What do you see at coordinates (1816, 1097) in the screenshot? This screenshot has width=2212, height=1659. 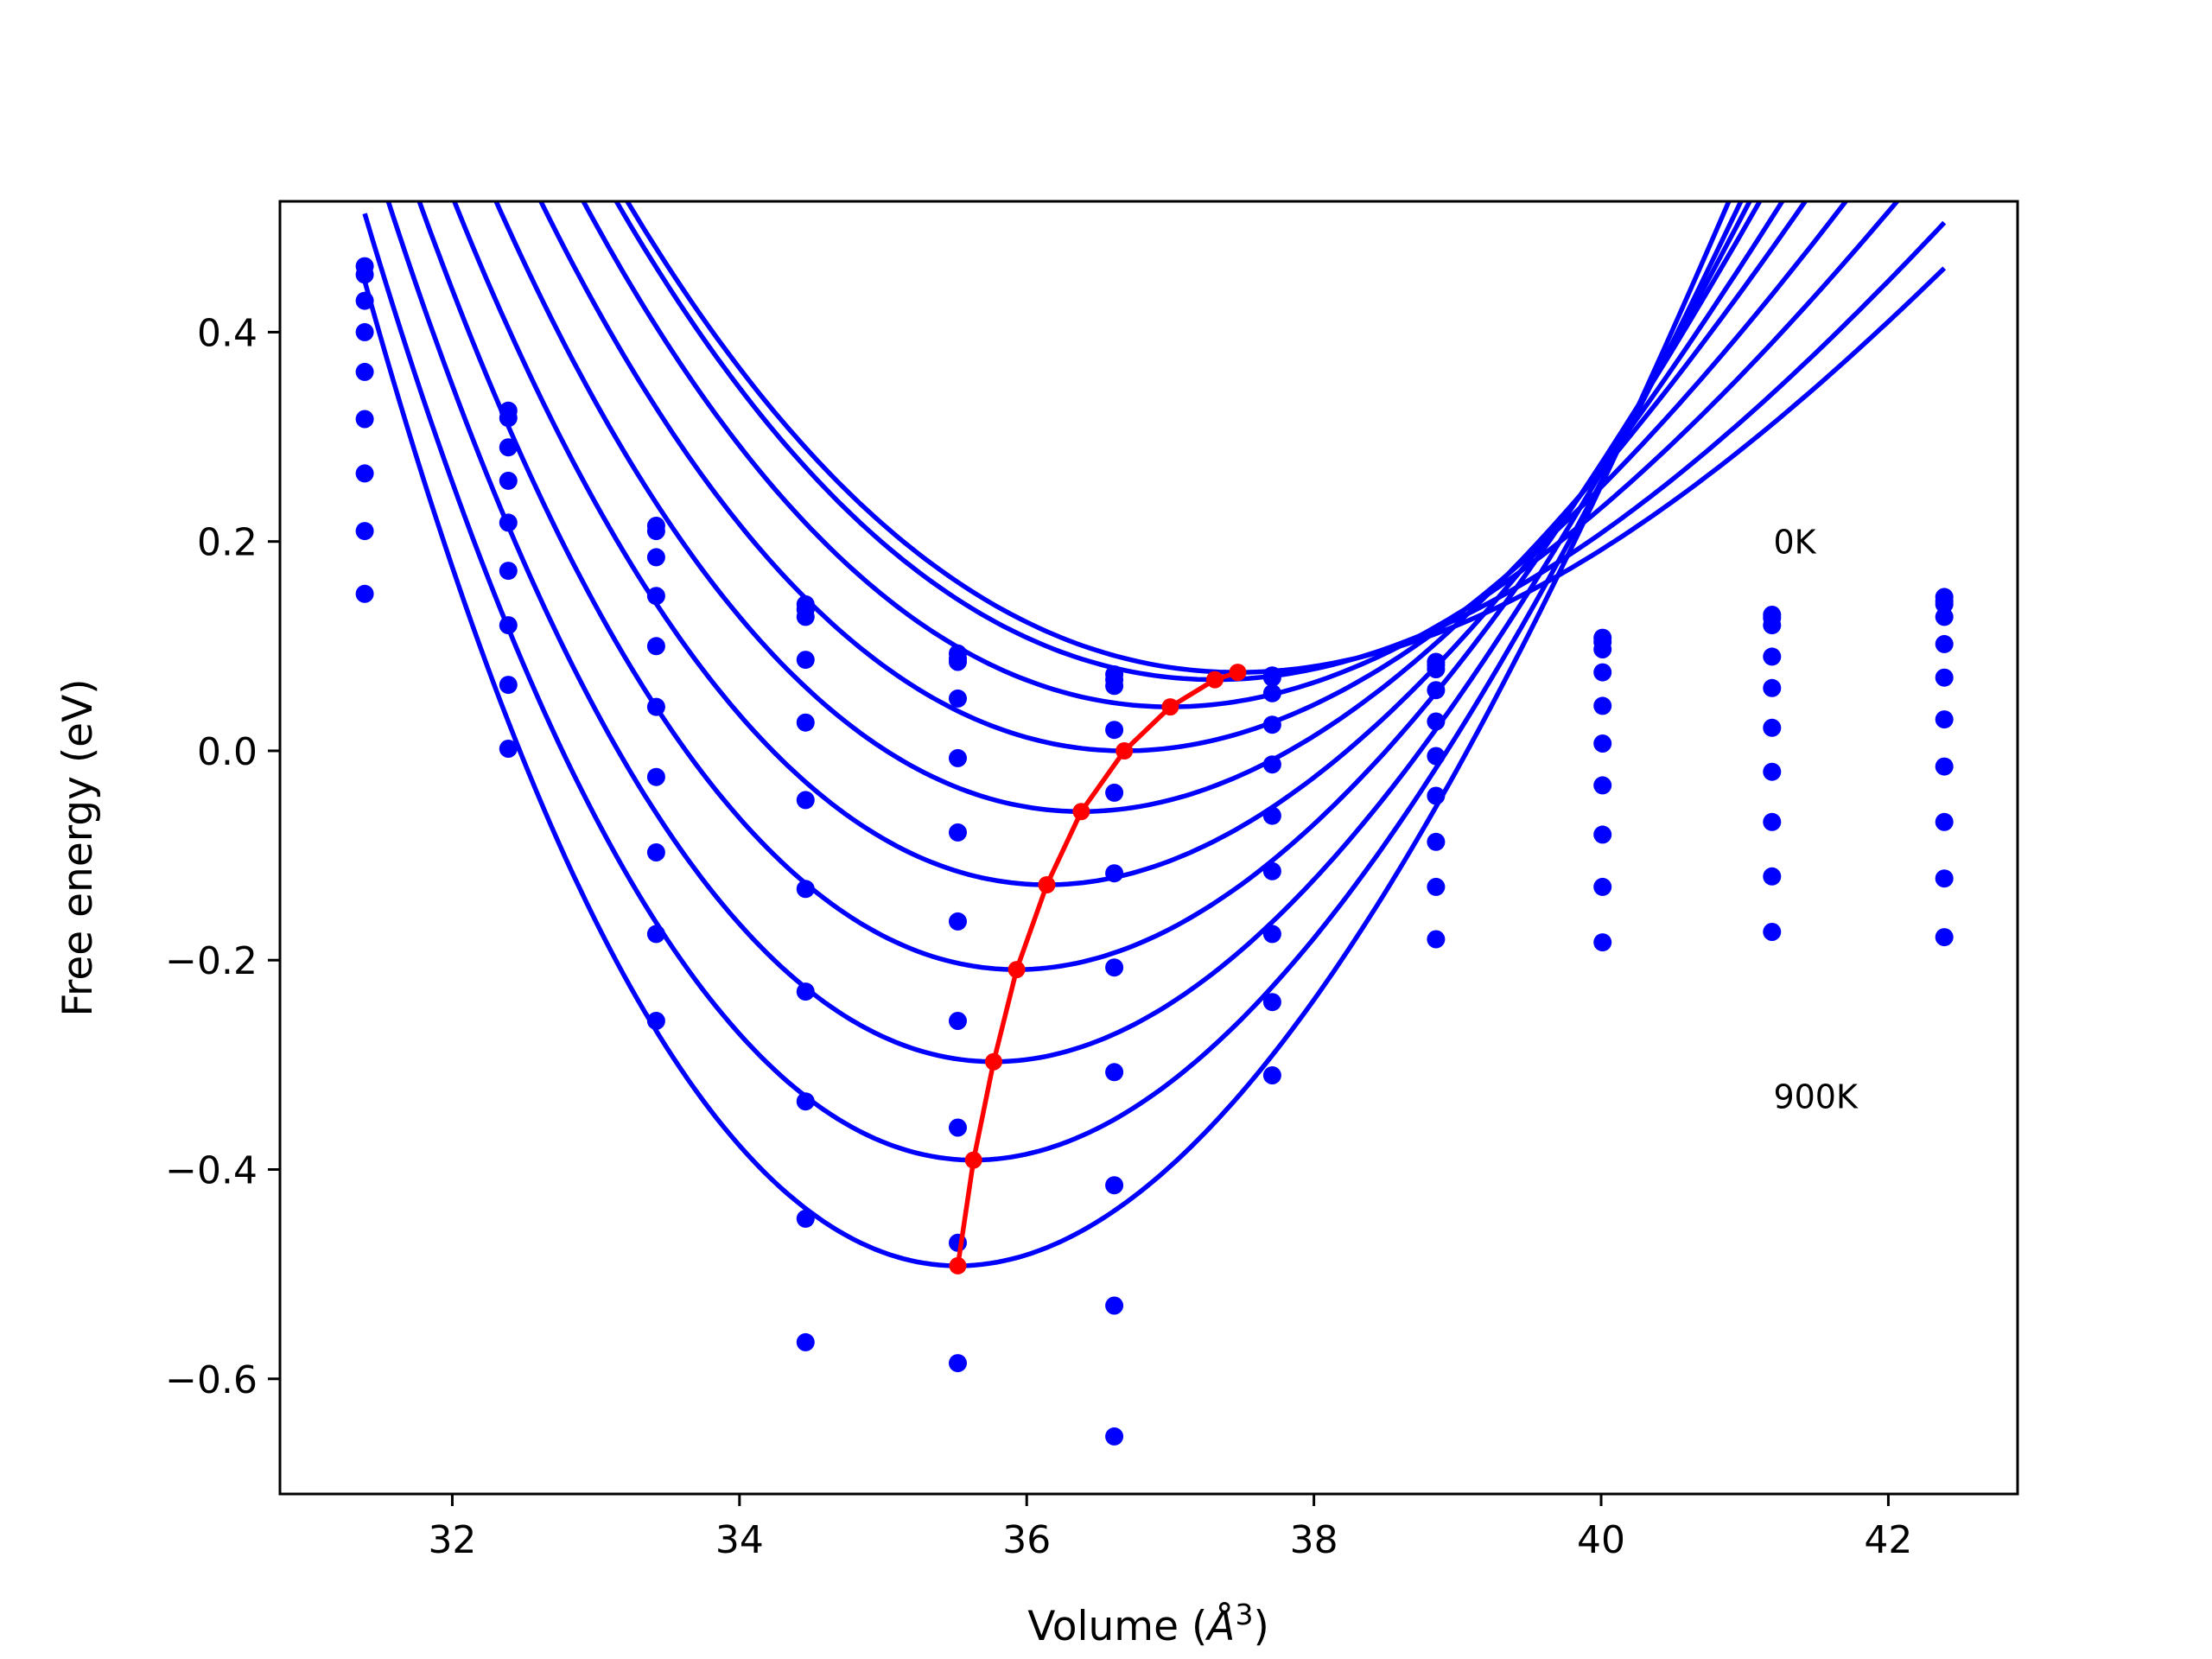 I see `annotation-900K: 900K` at bounding box center [1816, 1097].